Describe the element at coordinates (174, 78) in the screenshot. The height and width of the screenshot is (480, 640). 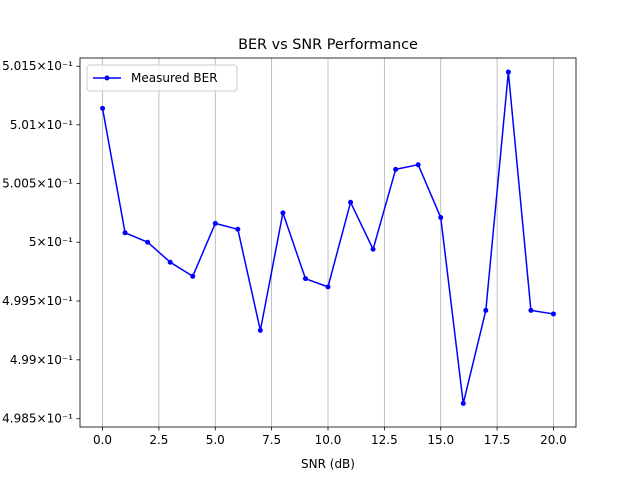
I see `legend-label: Measured BER` at that location.